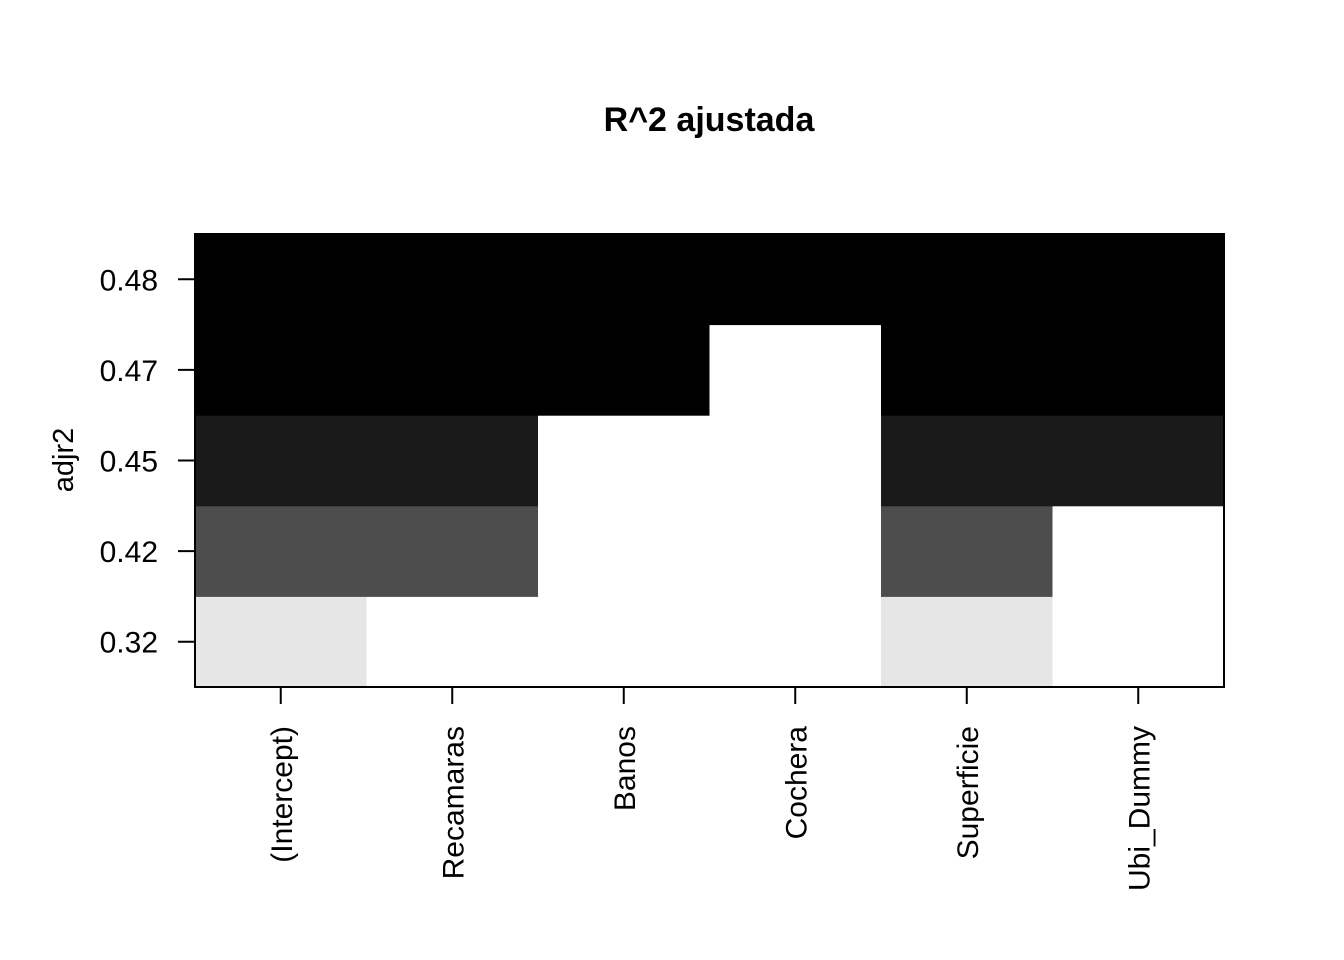  What do you see at coordinates (795, 461) in the screenshot?
I see `heatmap-cell-0.45-Cochera` at bounding box center [795, 461].